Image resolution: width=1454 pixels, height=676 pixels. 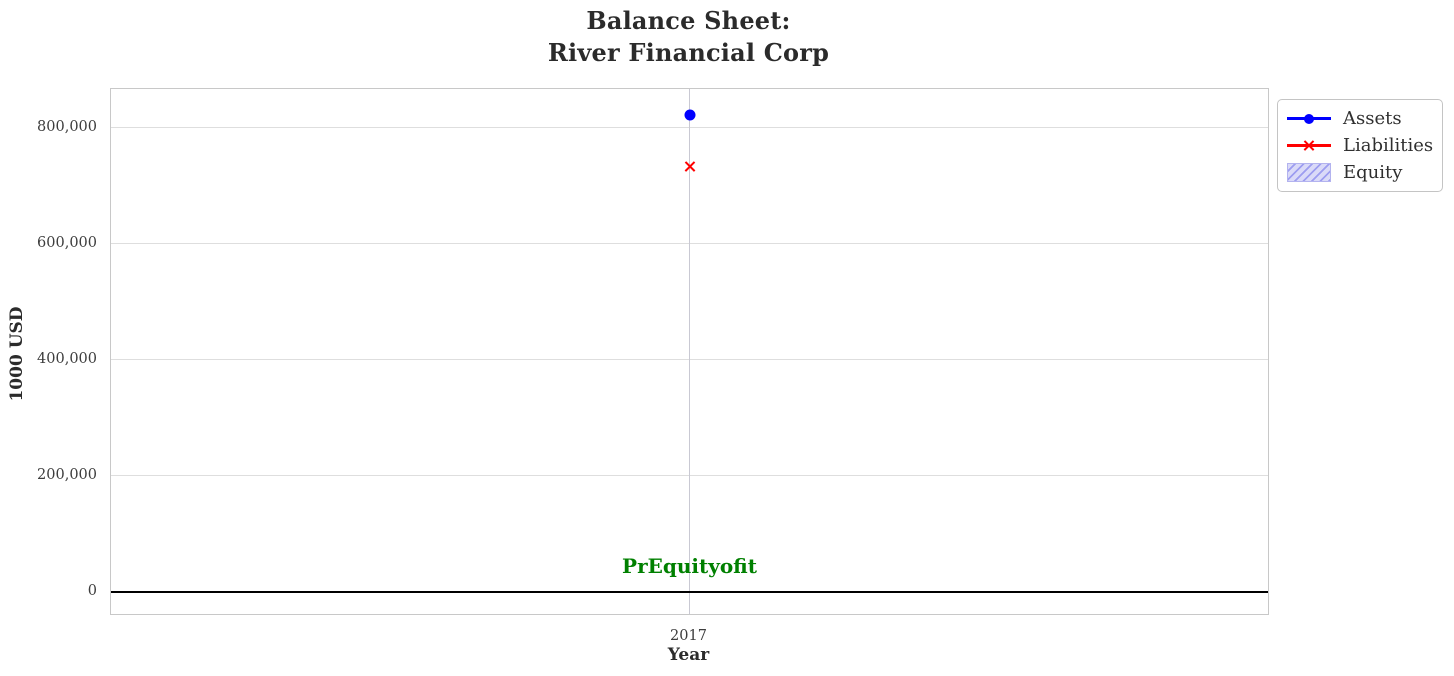 I want to click on v-gridline, so click(x=689, y=351).